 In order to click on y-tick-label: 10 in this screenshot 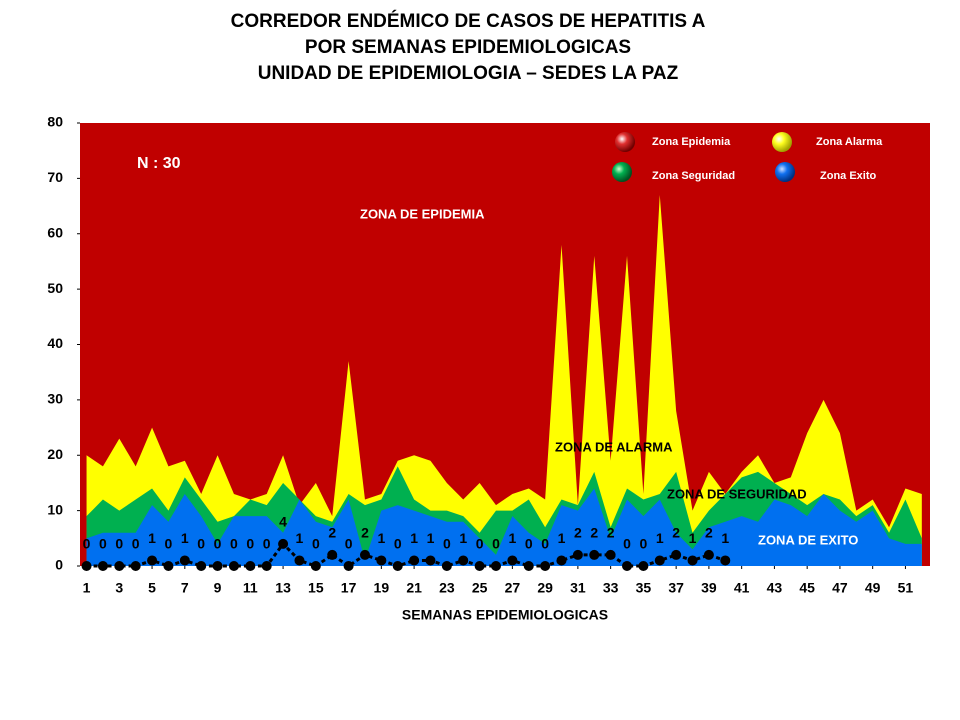, I will do `click(55, 509)`.